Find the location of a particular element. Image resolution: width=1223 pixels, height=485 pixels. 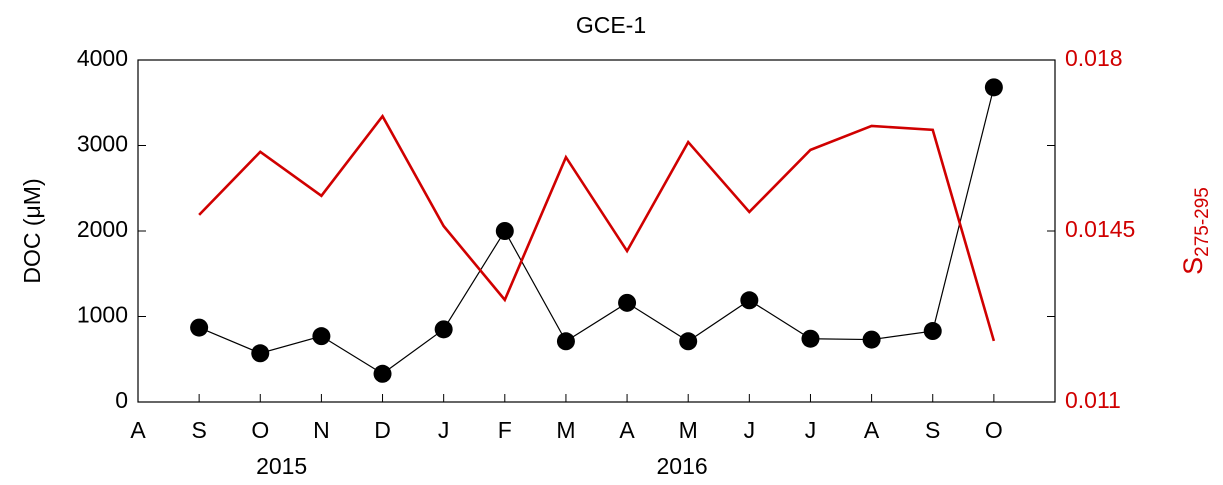

x-tick-label: D is located at coordinates (382, 430).